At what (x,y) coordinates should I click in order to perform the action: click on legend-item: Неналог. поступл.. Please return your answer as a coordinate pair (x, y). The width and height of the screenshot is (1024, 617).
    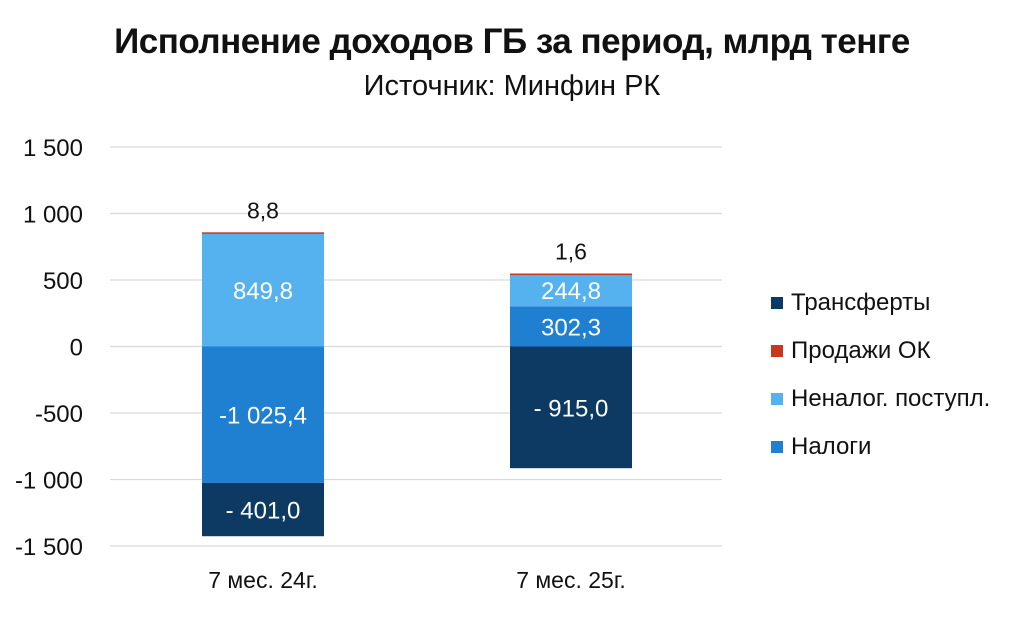
    Looking at the image, I should click on (880, 399).